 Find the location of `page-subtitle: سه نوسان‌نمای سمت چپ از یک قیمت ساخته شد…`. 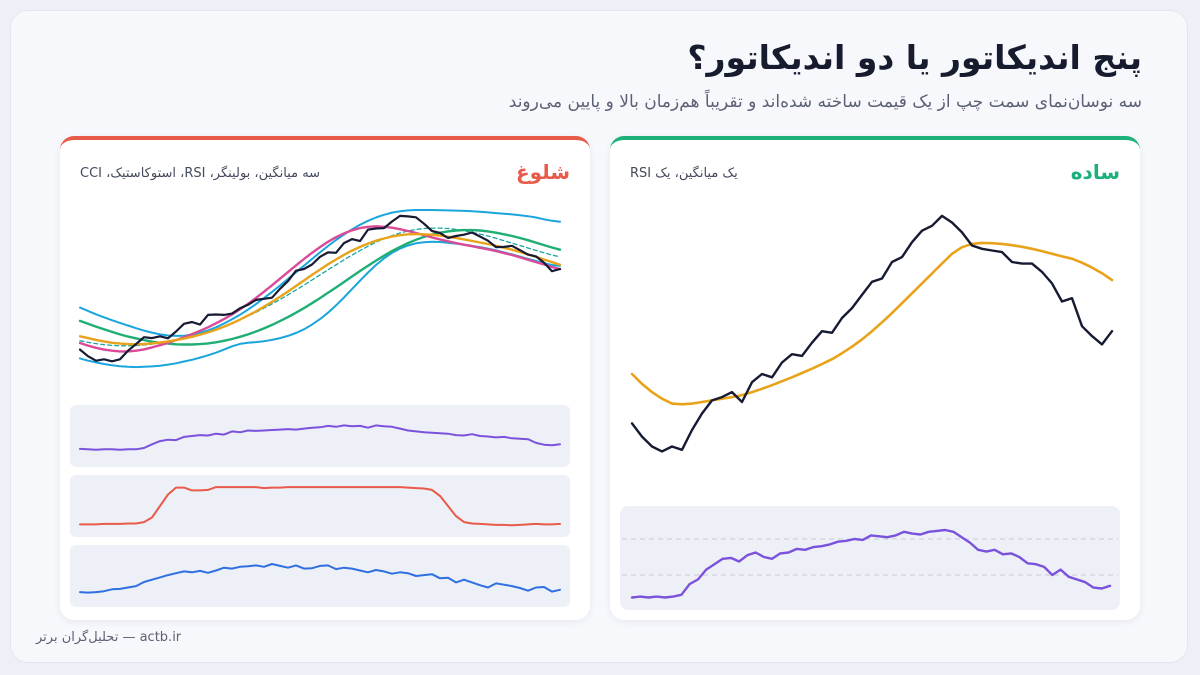

page-subtitle: سه نوسان‌نمای سمت چپ از یک قیمت ساخته شد… is located at coordinates (825, 102).